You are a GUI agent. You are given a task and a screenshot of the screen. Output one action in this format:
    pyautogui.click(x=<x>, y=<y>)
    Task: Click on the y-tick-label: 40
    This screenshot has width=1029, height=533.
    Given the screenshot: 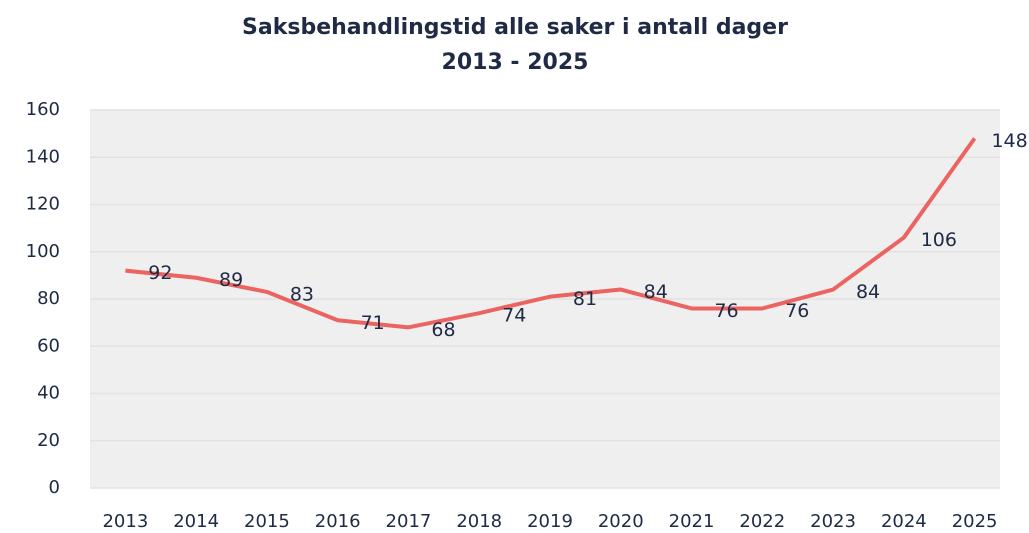 What is the action you would take?
    pyautogui.click(x=48, y=393)
    